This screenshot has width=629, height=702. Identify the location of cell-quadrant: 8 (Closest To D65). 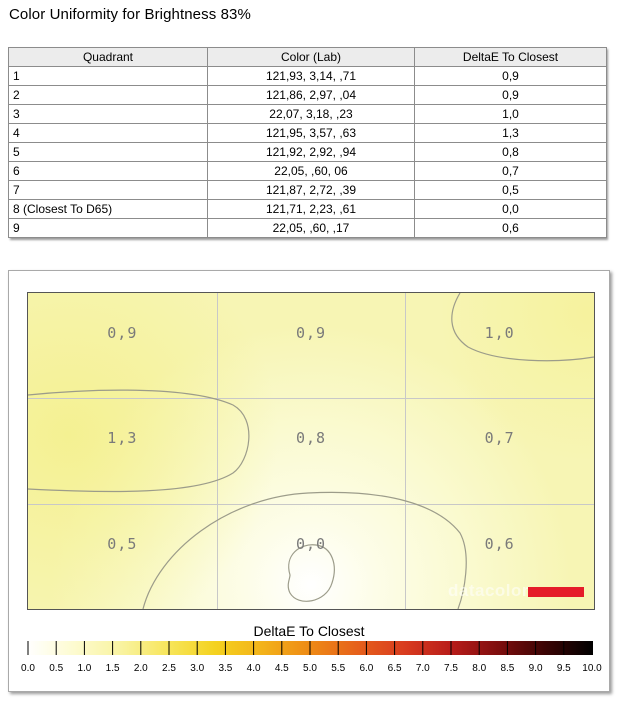
(108, 209).